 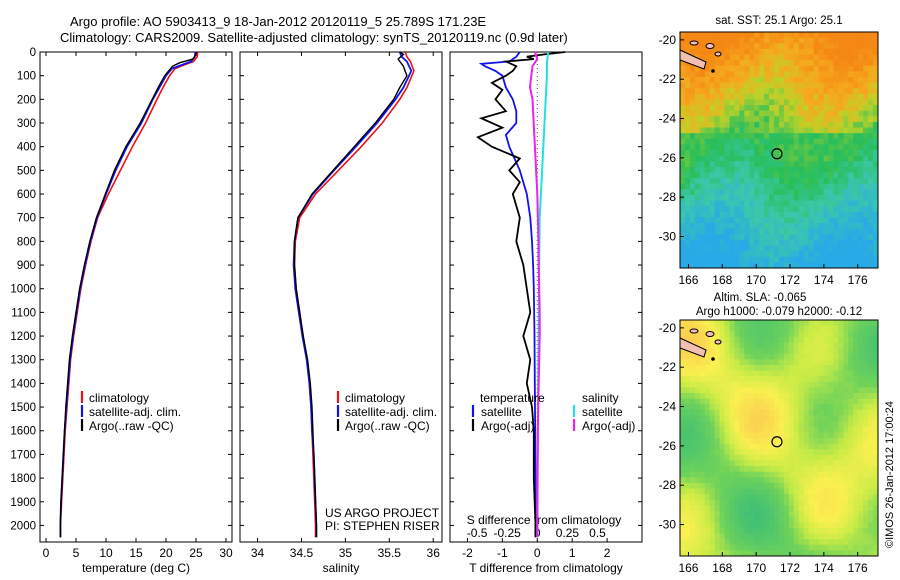 I want to click on sla-map-title-line1: Altim. SLA: -0.065, so click(x=760, y=298).